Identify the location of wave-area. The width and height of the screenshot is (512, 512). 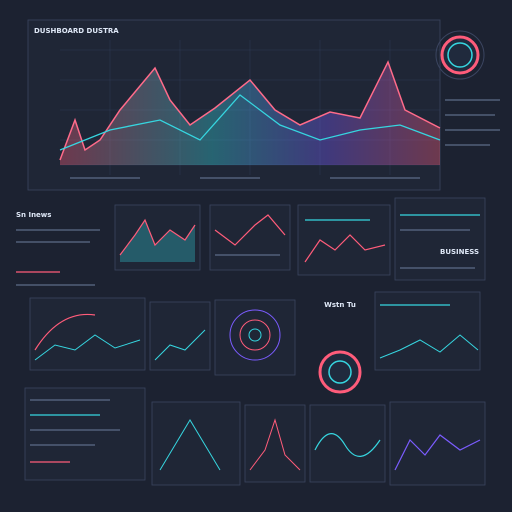
(250, 113).